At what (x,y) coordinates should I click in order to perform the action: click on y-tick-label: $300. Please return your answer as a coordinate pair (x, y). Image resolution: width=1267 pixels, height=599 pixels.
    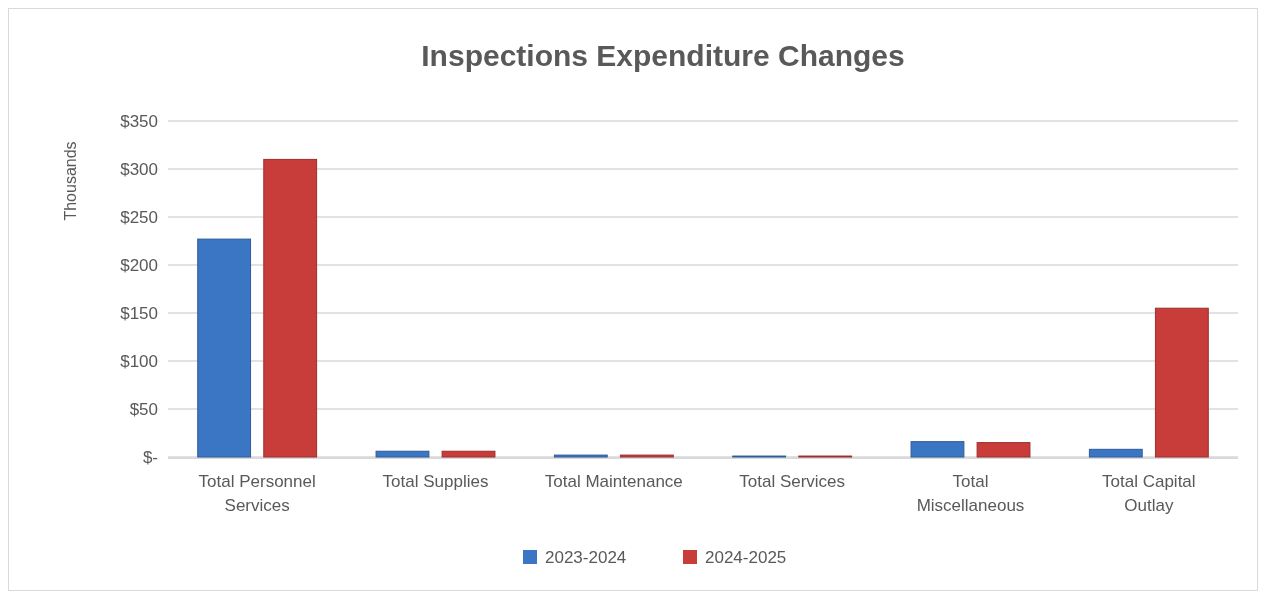
    Looking at the image, I should click on (139, 169).